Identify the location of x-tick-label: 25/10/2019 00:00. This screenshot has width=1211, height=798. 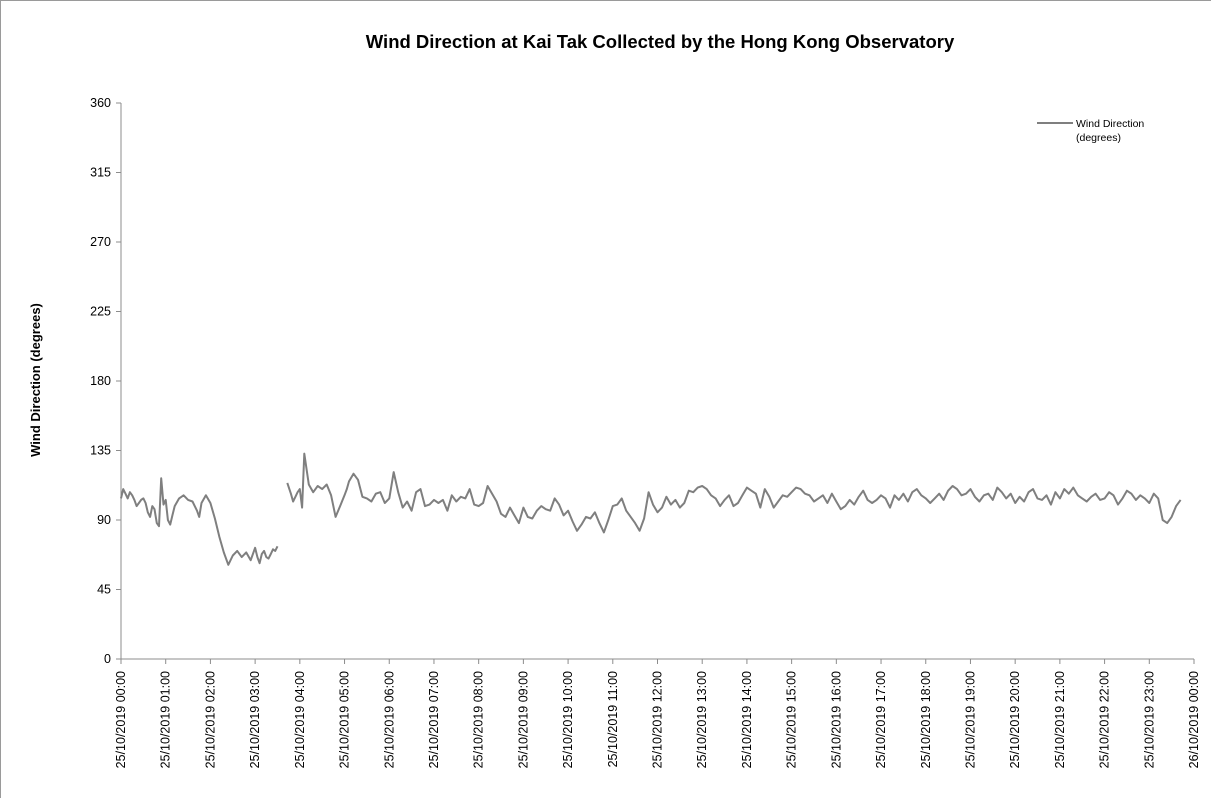
(121, 719).